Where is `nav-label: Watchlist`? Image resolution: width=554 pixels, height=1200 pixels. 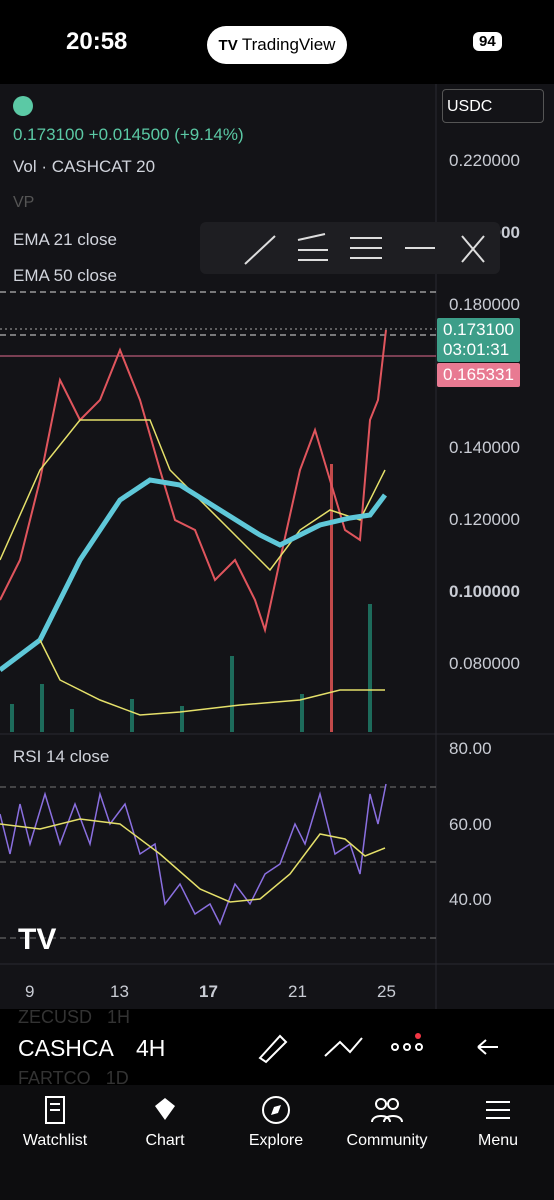 nav-label: Watchlist is located at coordinates (55, 1140).